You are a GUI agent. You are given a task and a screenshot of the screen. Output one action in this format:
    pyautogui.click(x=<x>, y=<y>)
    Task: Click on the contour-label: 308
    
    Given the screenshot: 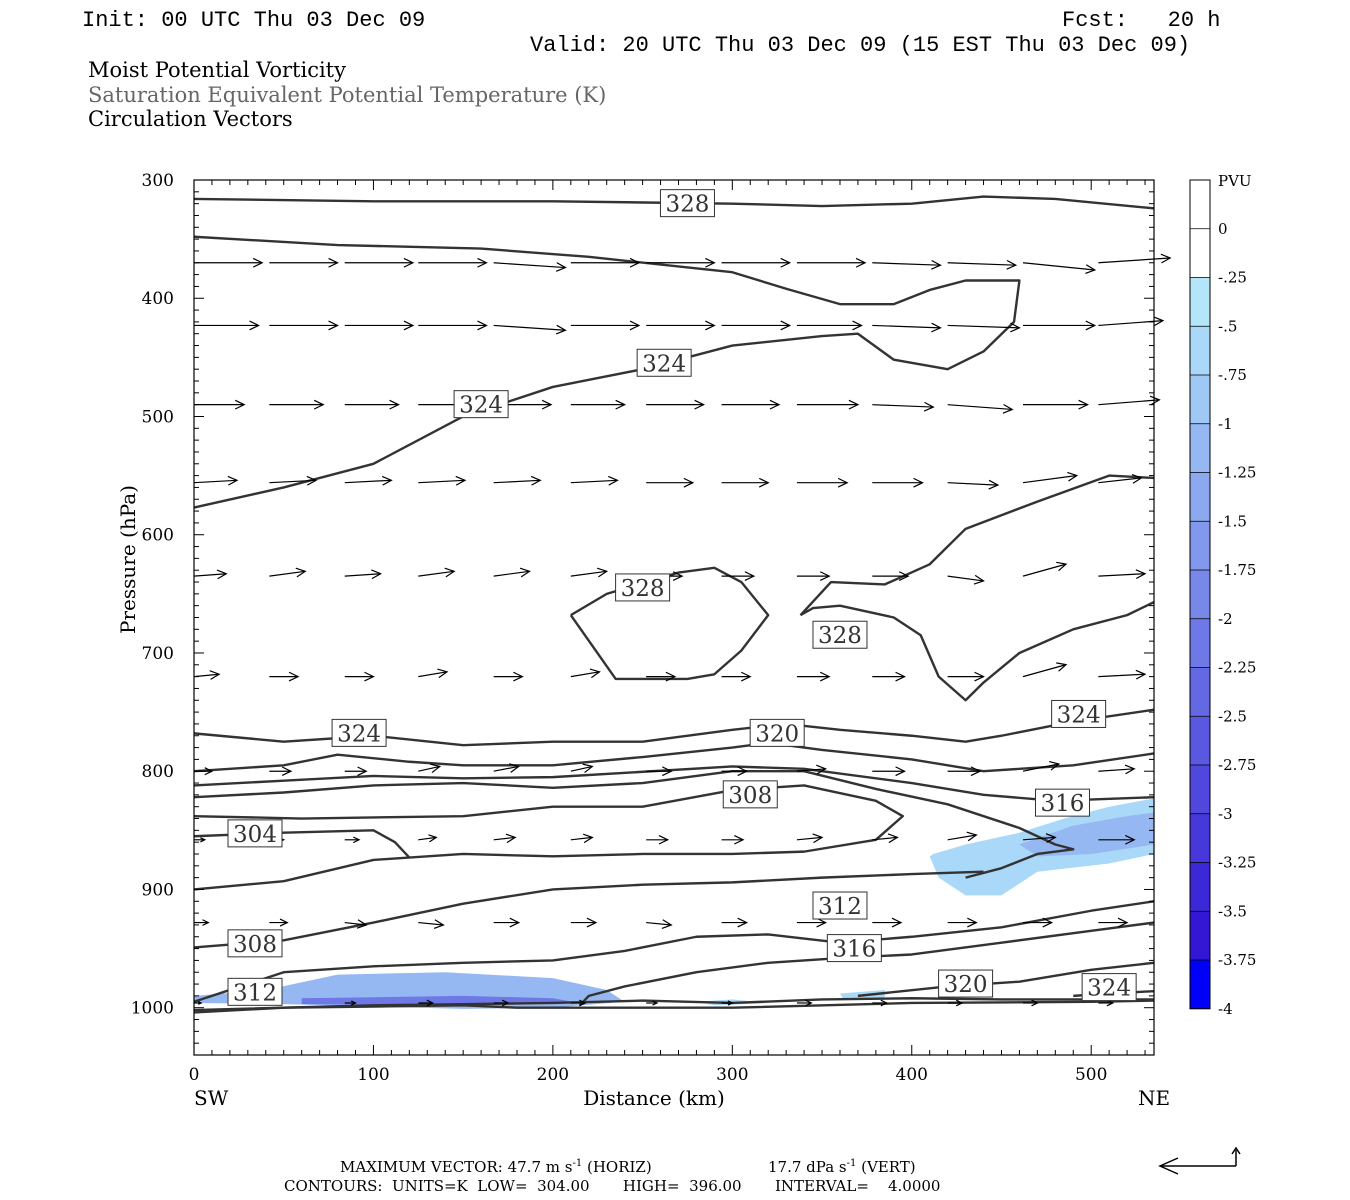 What is the action you would take?
    pyautogui.click(x=750, y=794)
    